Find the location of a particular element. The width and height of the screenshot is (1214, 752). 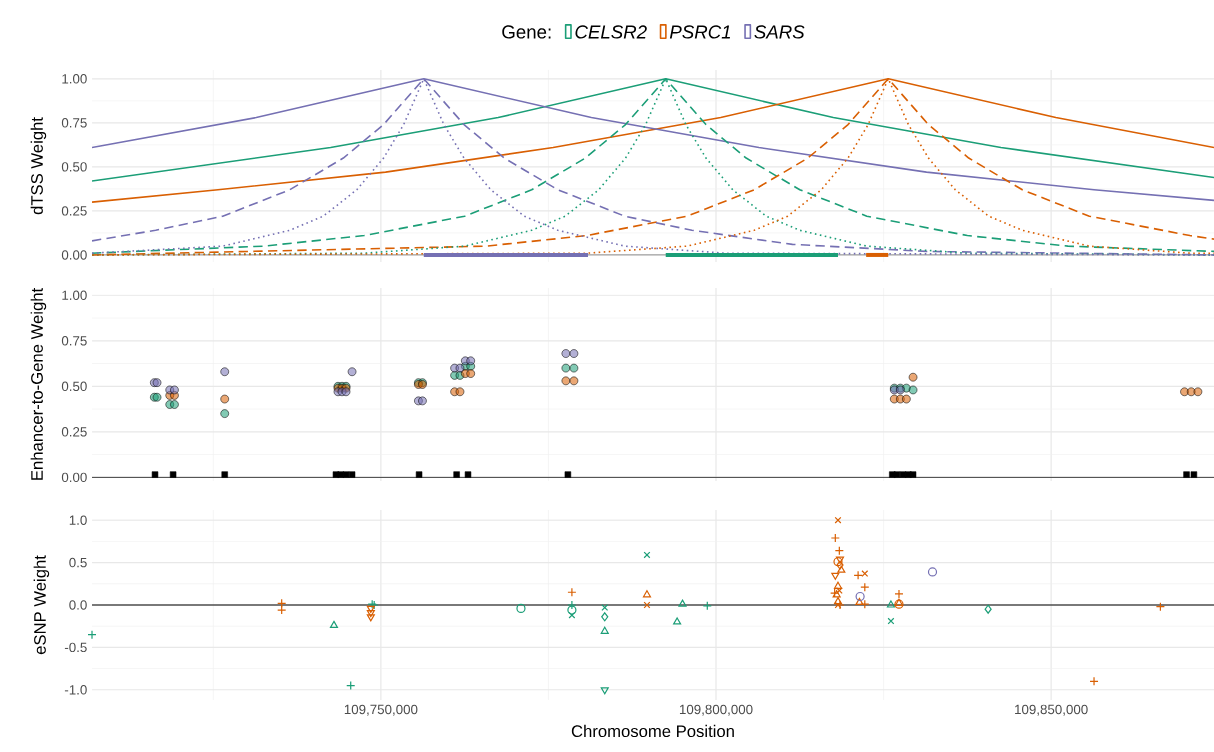

legend-label: PSRC1 is located at coordinates (699, 32).